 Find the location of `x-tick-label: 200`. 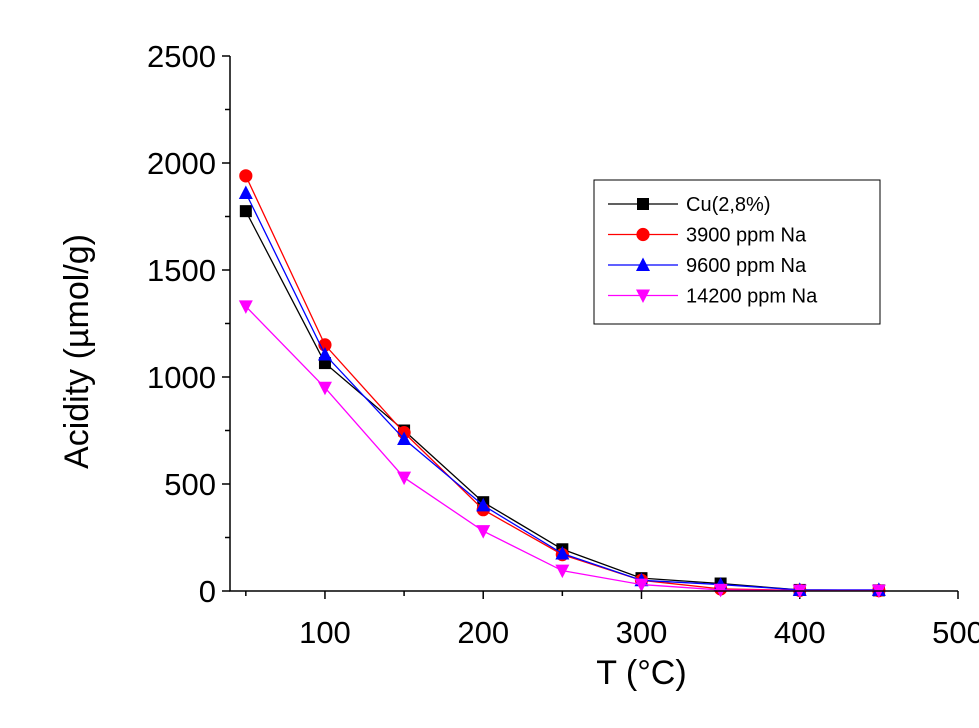

x-tick-label: 200 is located at coordinates (483, 632).